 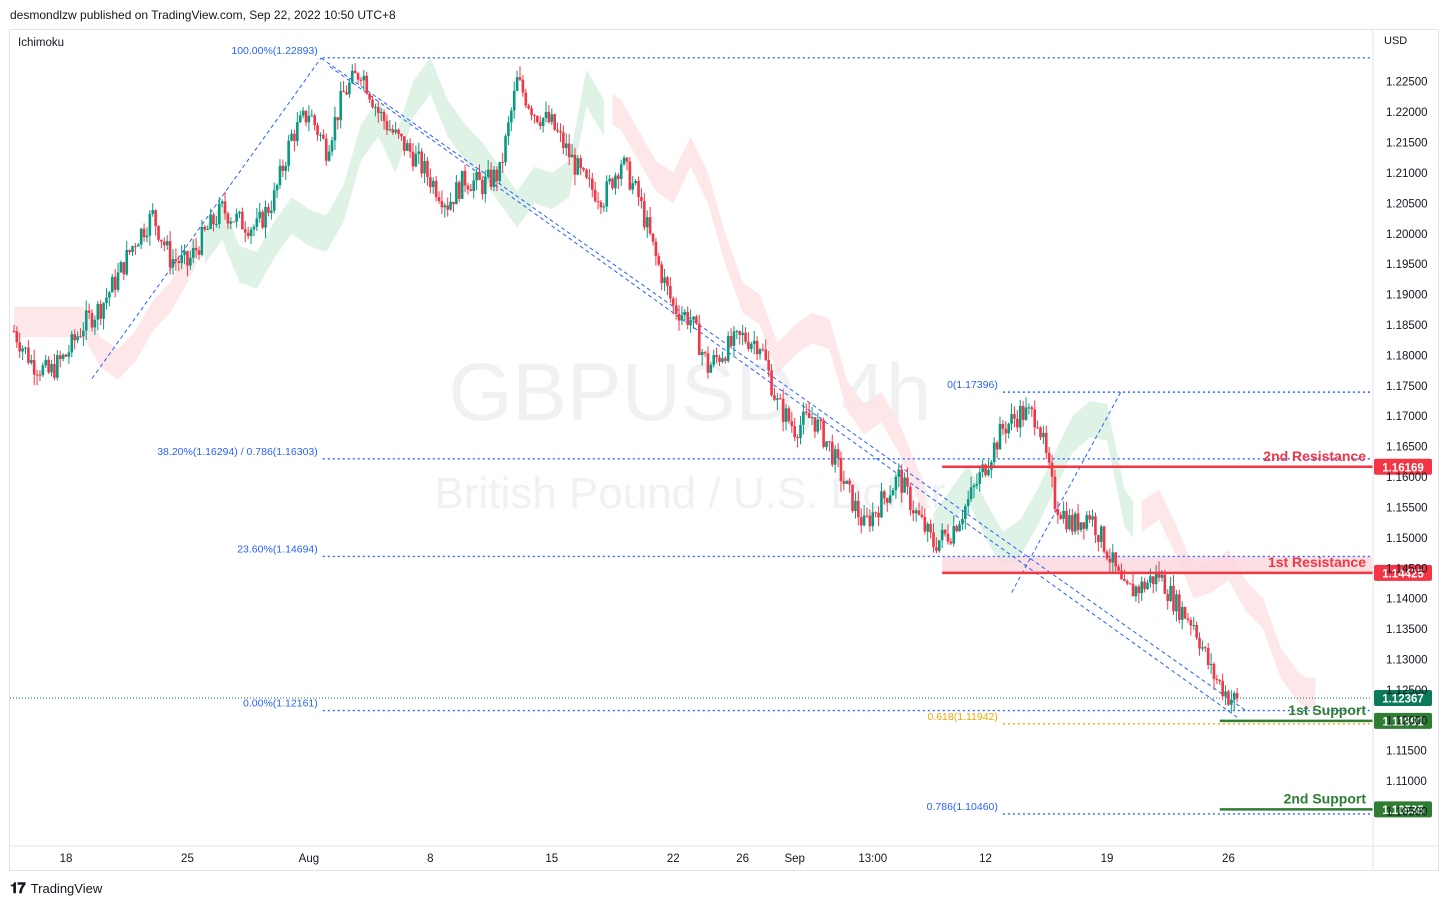 I want to click on y-tick-22: 1.11500, so click(x=1406, y=752).